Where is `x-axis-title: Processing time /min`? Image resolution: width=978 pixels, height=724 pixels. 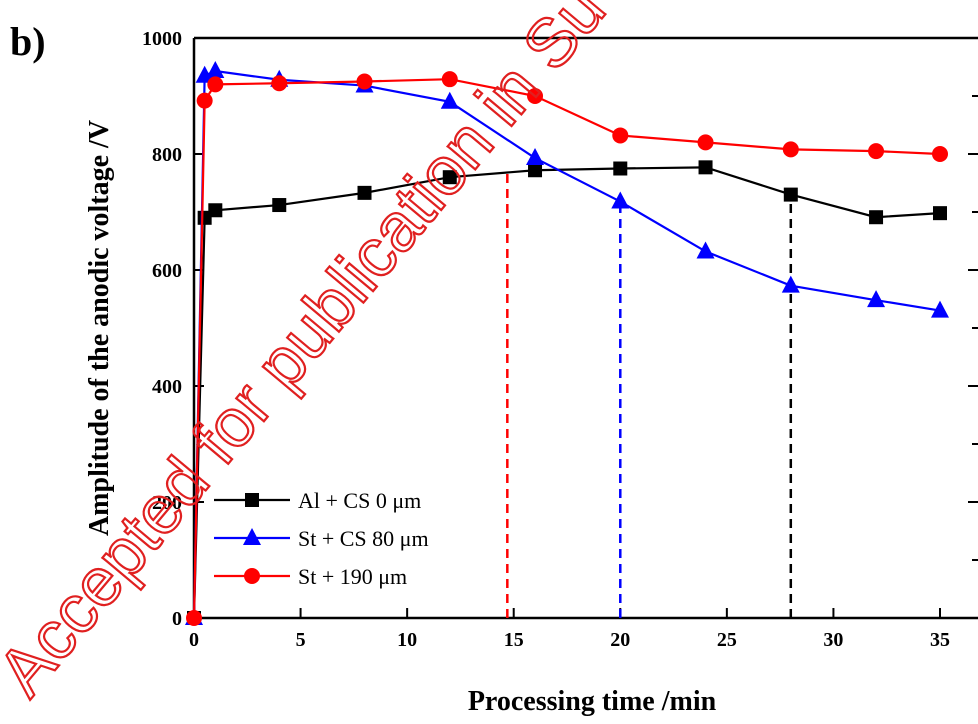
x-axis-title: Processing time /min is located at coordinates (592, 701).